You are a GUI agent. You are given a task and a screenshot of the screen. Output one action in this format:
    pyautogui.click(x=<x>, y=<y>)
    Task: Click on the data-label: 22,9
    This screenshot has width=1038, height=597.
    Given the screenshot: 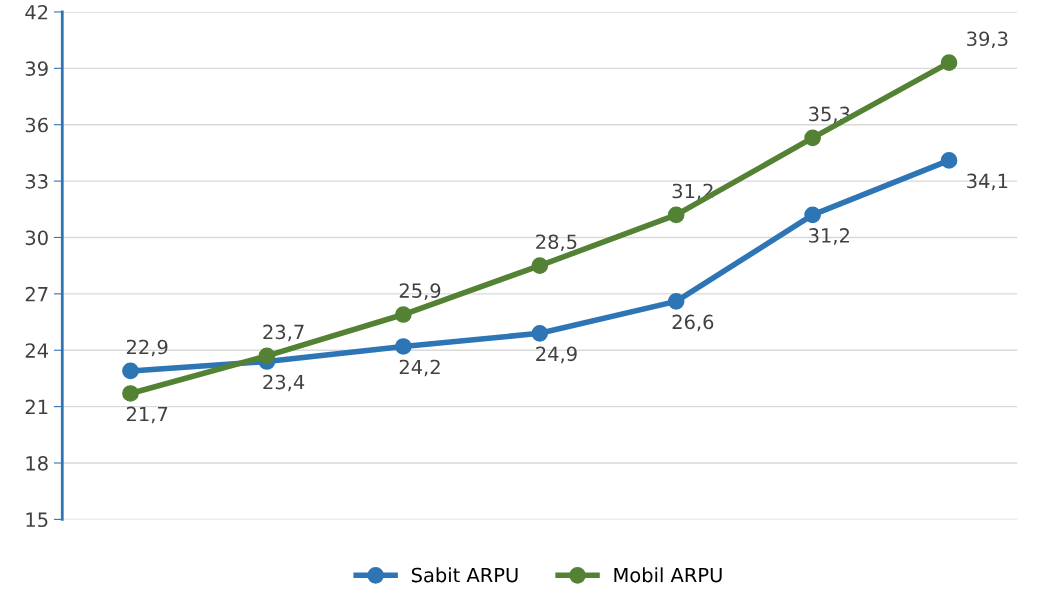 What is the action you would take?
    pyautogui.click(x=147, y=348)
    